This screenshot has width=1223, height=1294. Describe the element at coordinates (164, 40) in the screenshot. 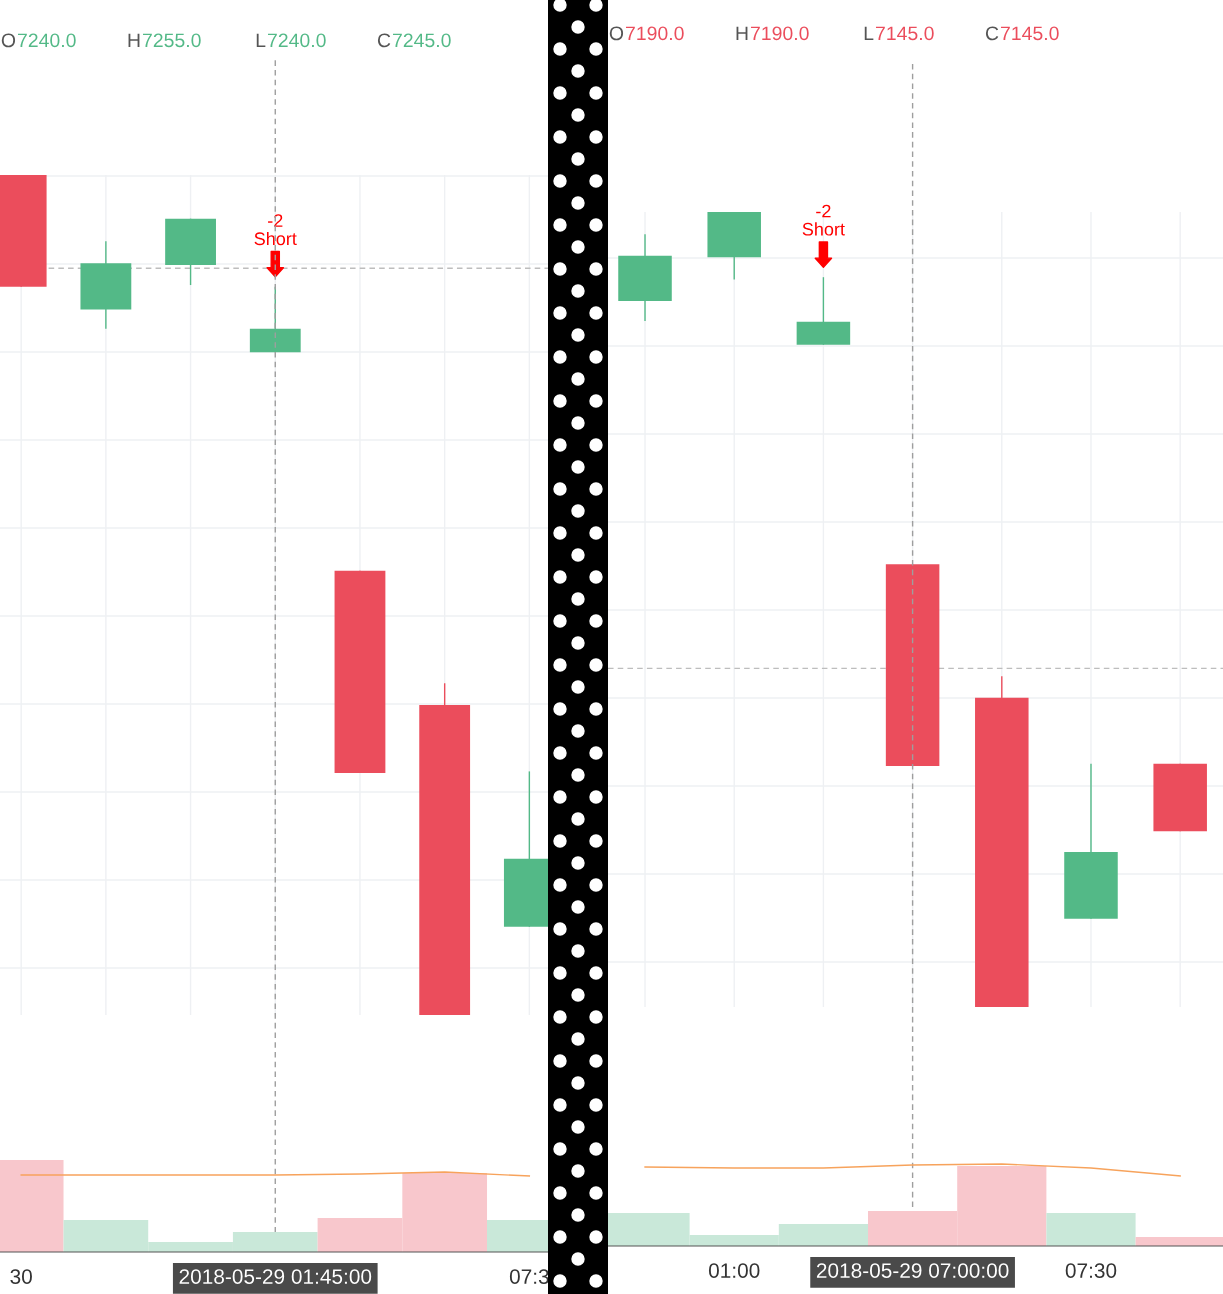

I see `text: H7255.0` at that location.